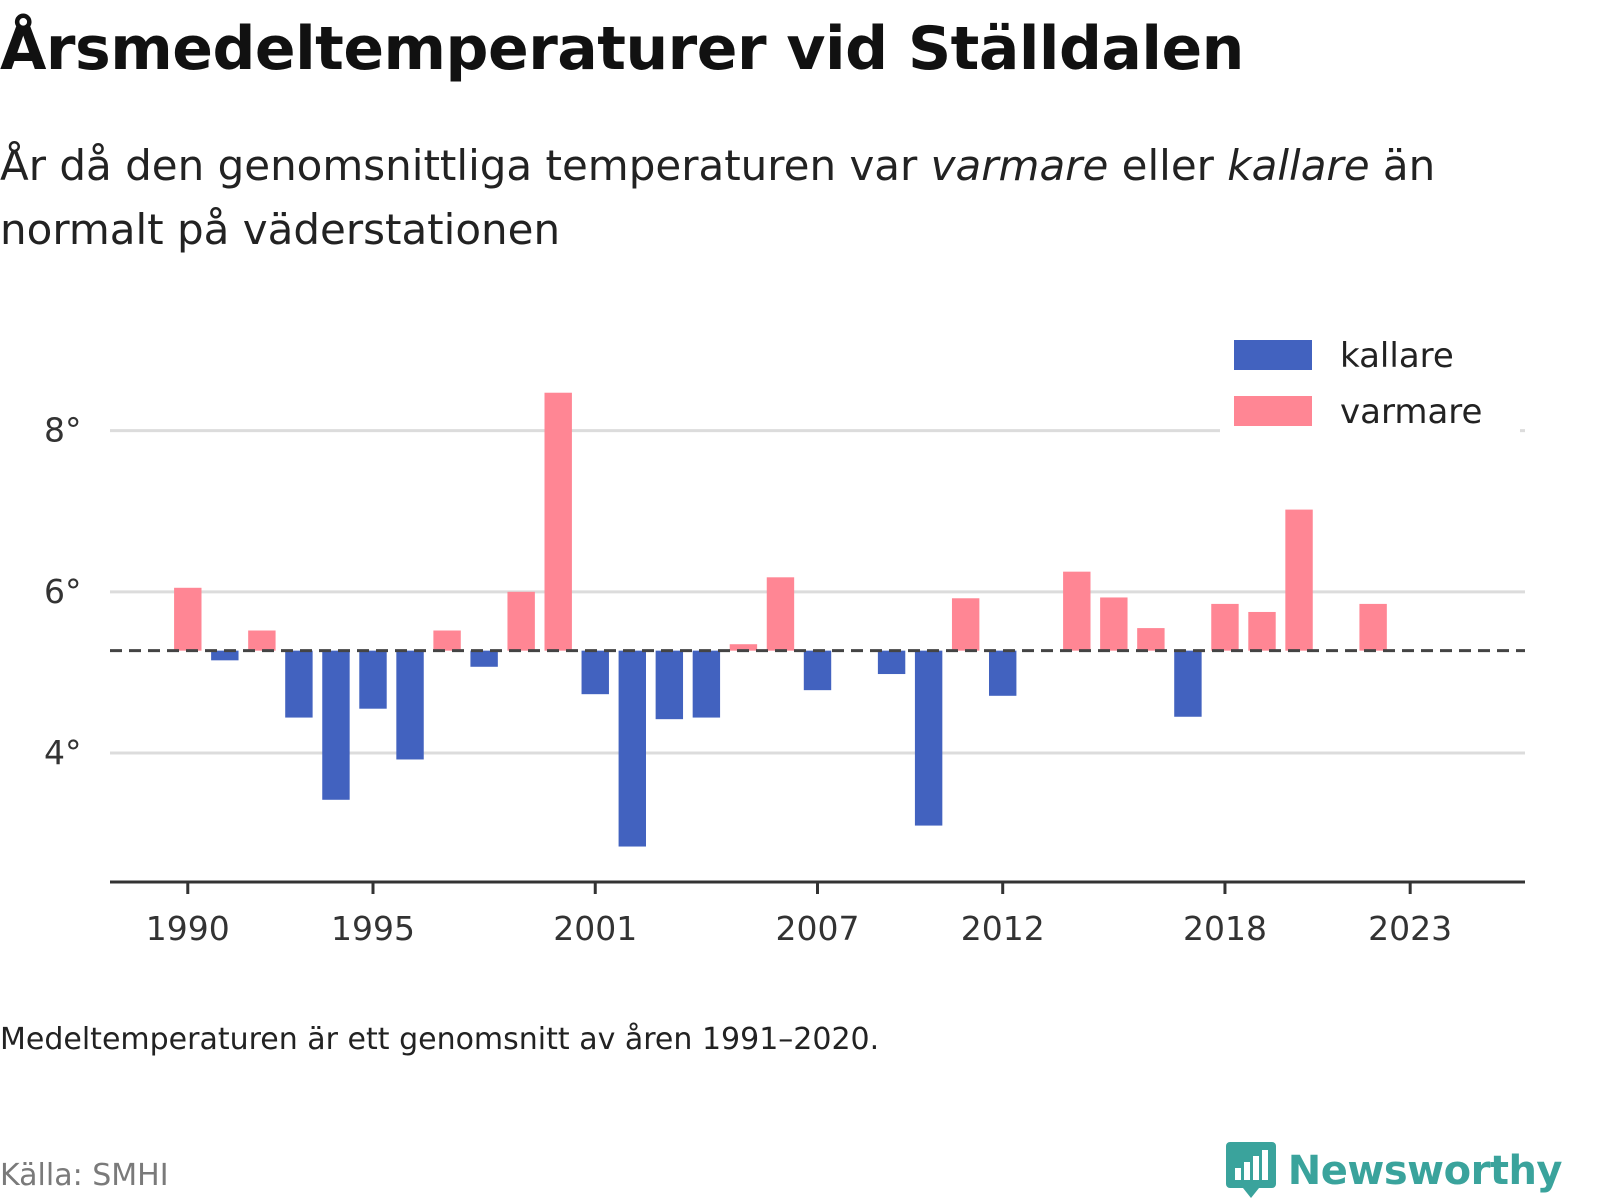 This screenshot has height=1200, width=1600. I want to click on x-tick-label: 1990, so click(188, 928).